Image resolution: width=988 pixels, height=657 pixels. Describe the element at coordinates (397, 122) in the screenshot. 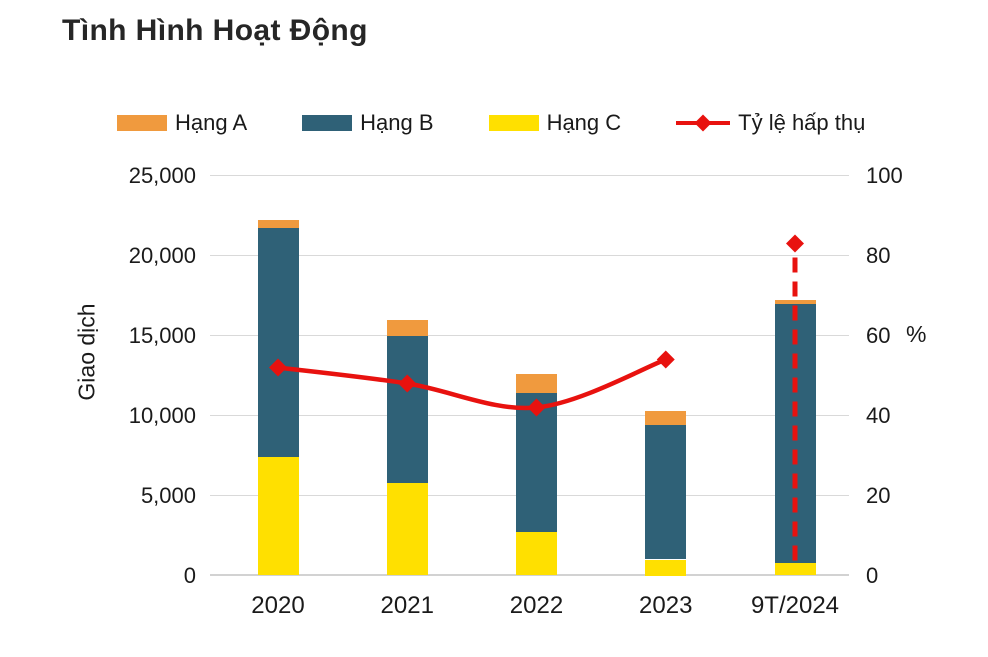

I see `legend-label: Hạng B` at that location.